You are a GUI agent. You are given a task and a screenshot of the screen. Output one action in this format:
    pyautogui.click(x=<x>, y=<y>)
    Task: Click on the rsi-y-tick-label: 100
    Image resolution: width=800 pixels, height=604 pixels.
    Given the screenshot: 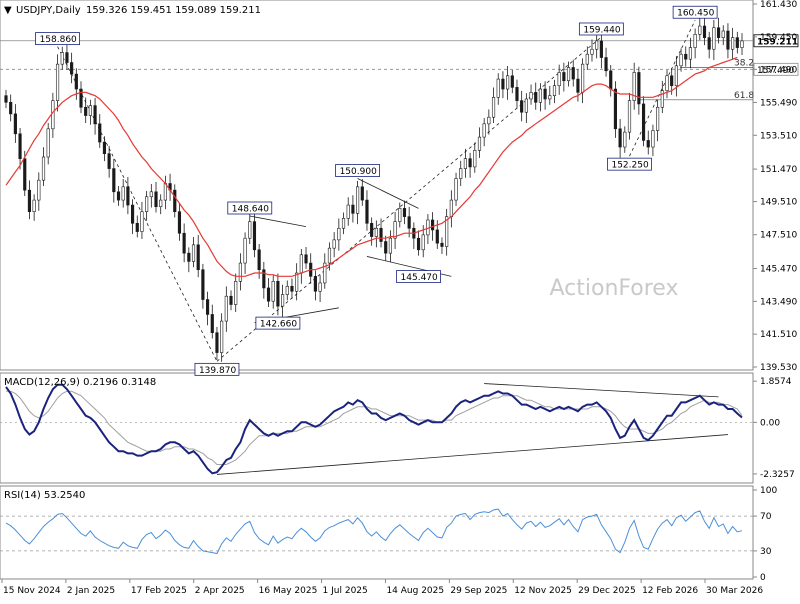 What is the action you would take?
    pyautogui.click(x=768, y=491)
    